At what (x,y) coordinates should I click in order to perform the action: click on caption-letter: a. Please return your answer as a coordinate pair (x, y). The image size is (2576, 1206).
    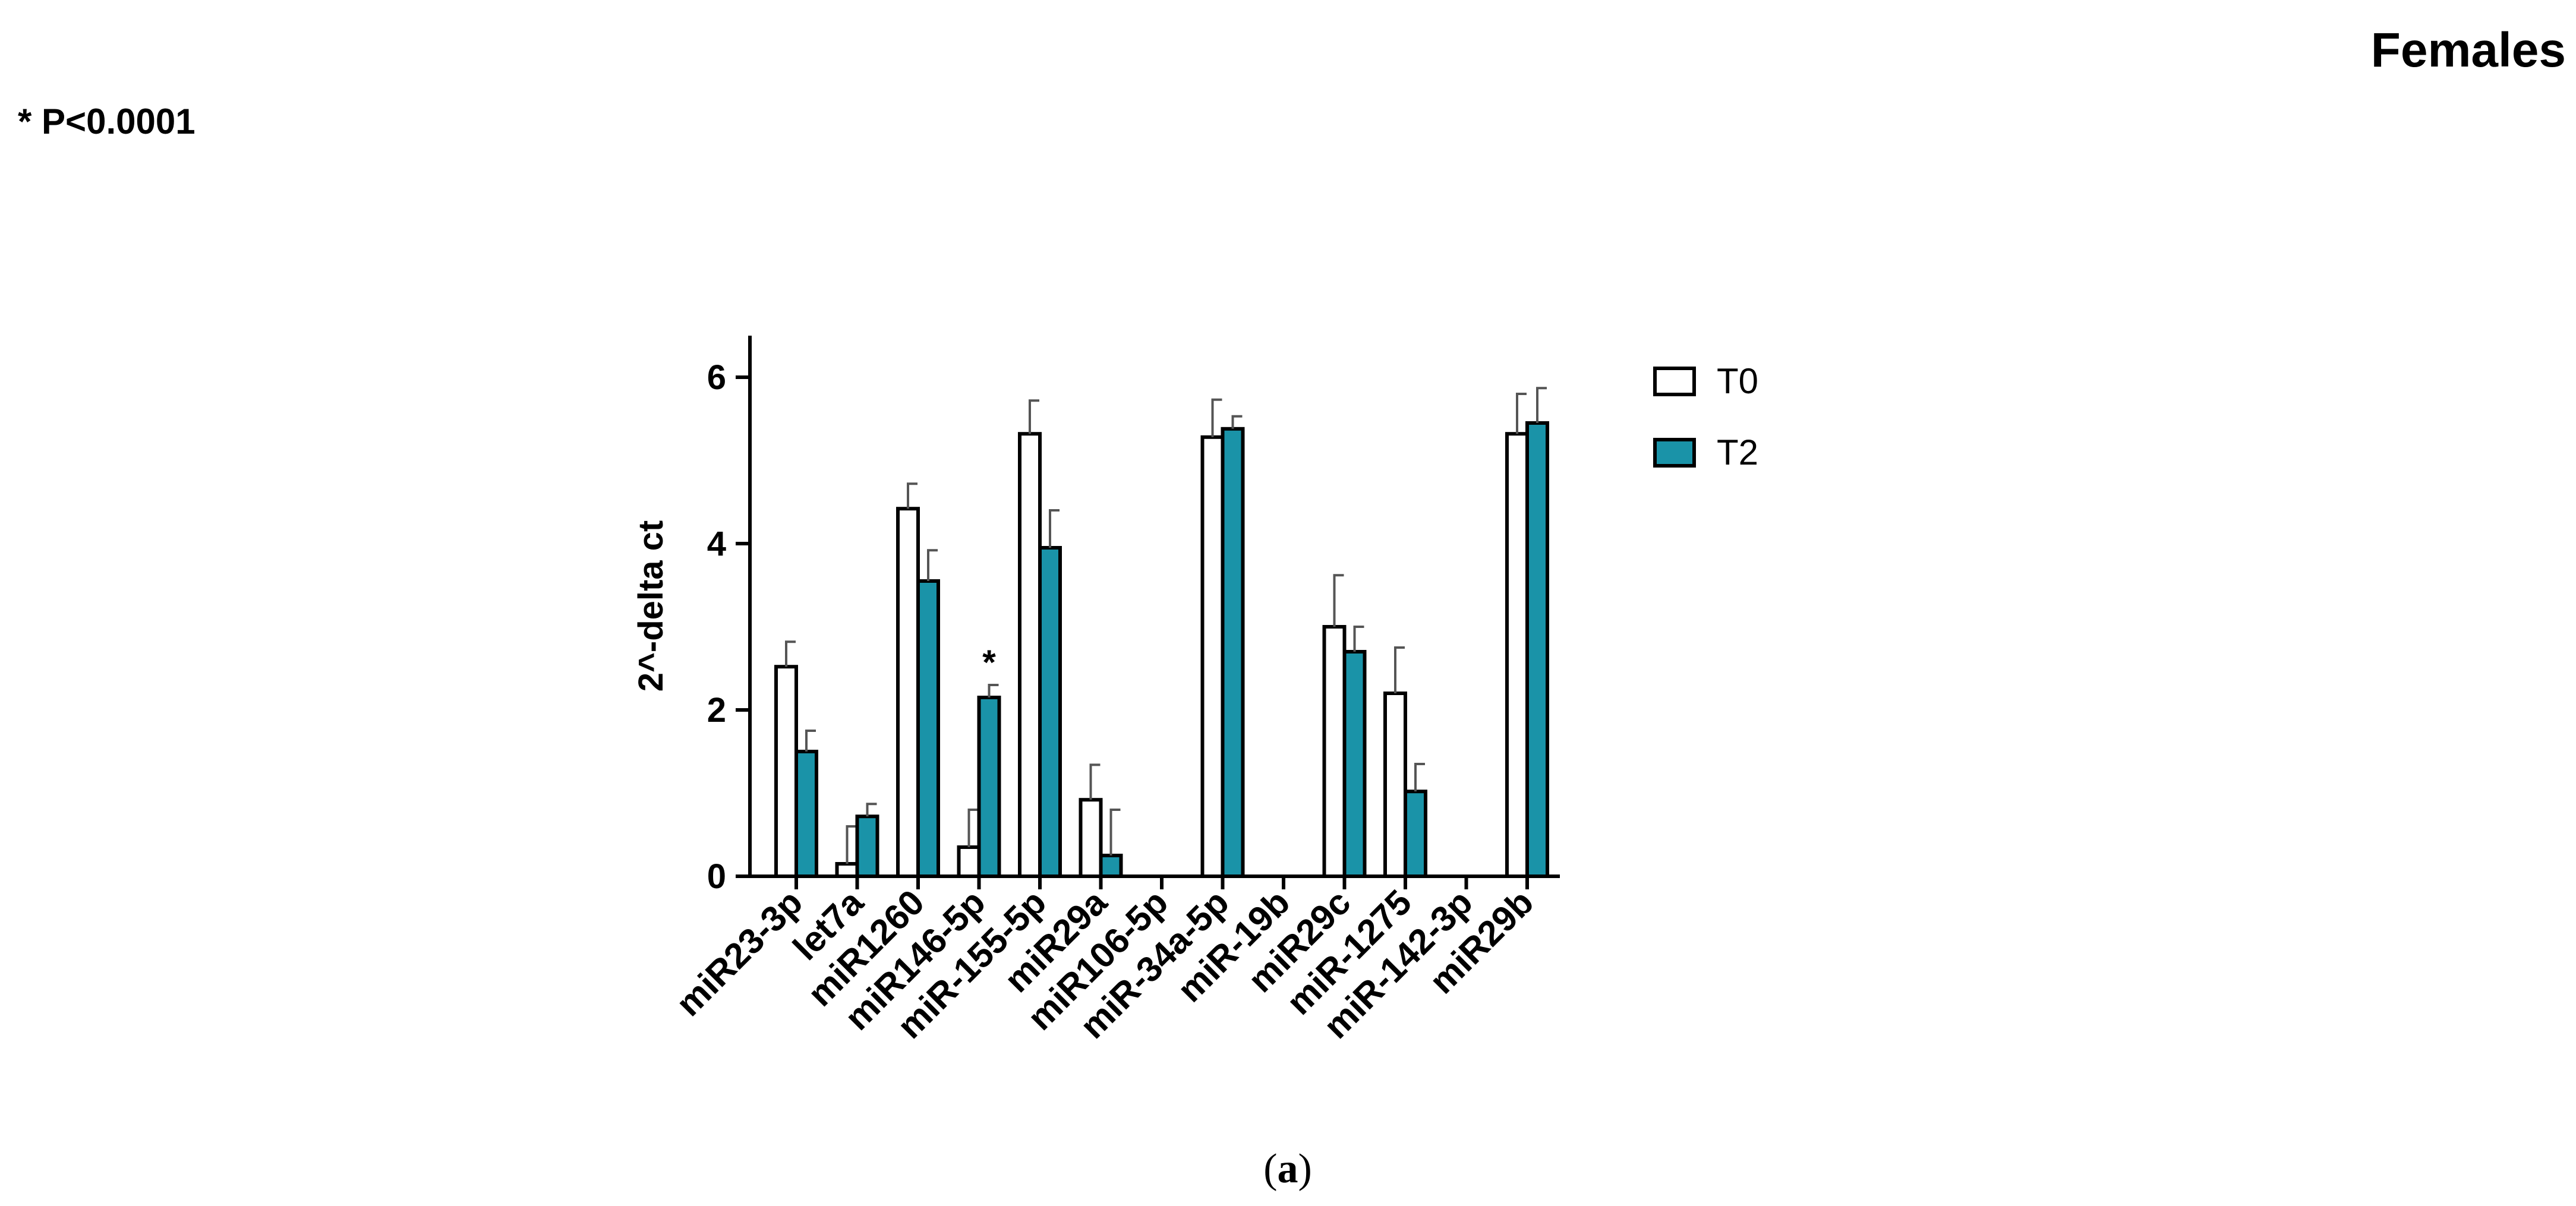
    Looking at the image, I should click on (1288, 1169).